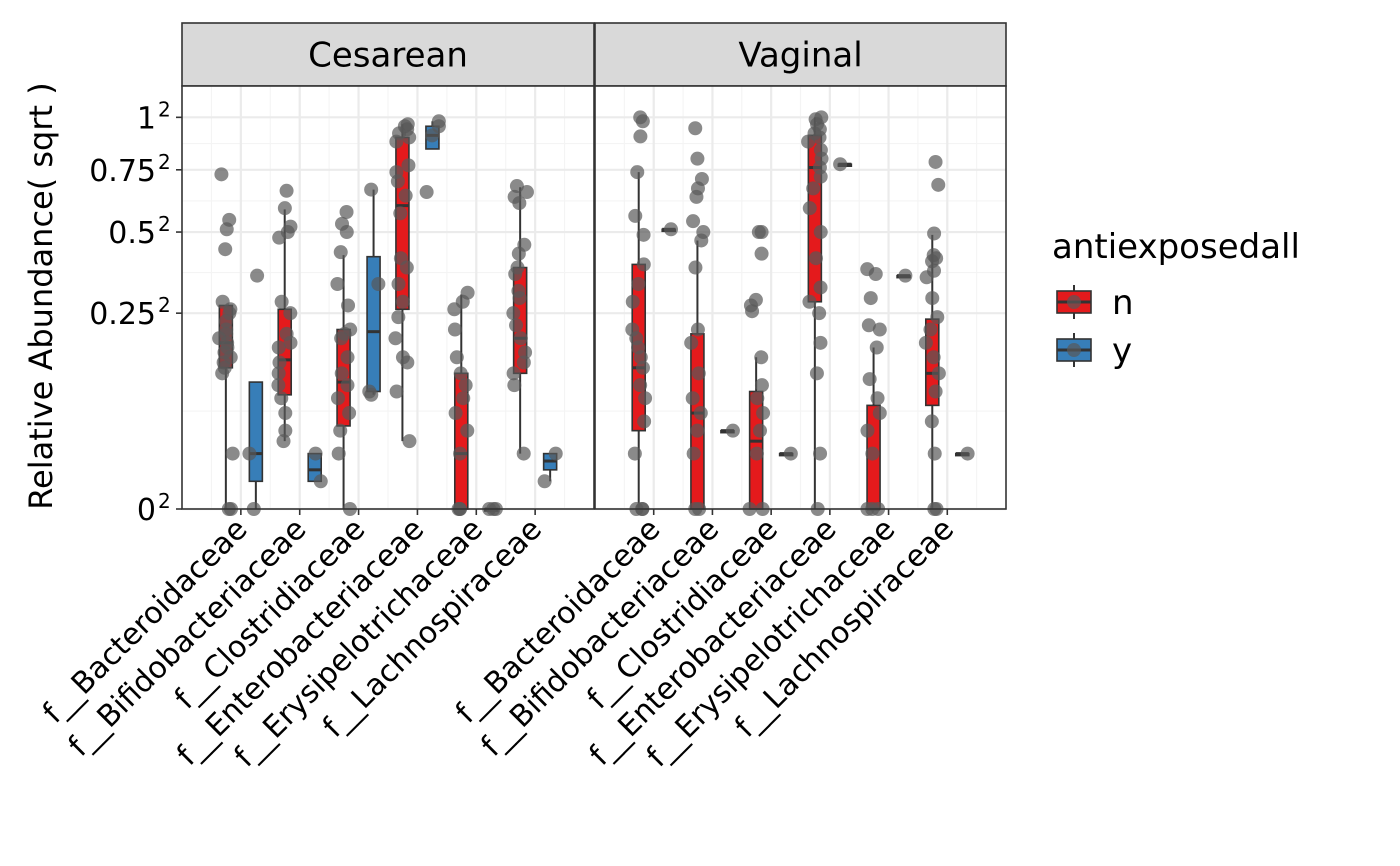 The image size is (1400, 866). Describe the element at coordinates (1122, 351) in the screenshot. I see `legend-label: y` at that location.